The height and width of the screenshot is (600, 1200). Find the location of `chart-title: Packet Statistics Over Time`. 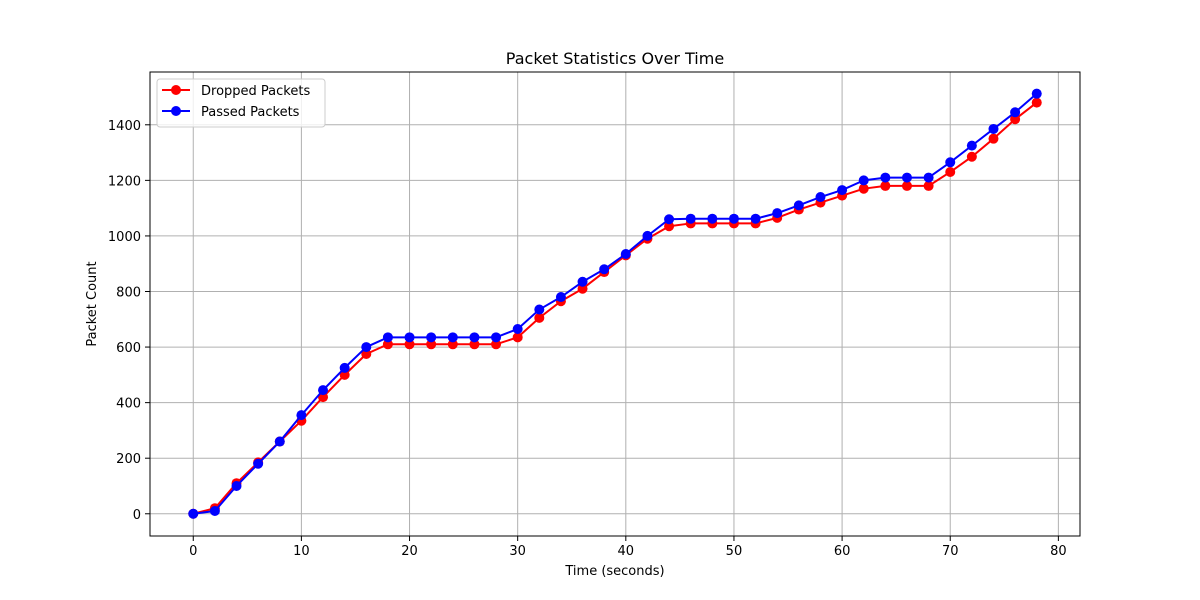

chart-title: Packet Statistics Over Time is located at coordinates (615, 58).